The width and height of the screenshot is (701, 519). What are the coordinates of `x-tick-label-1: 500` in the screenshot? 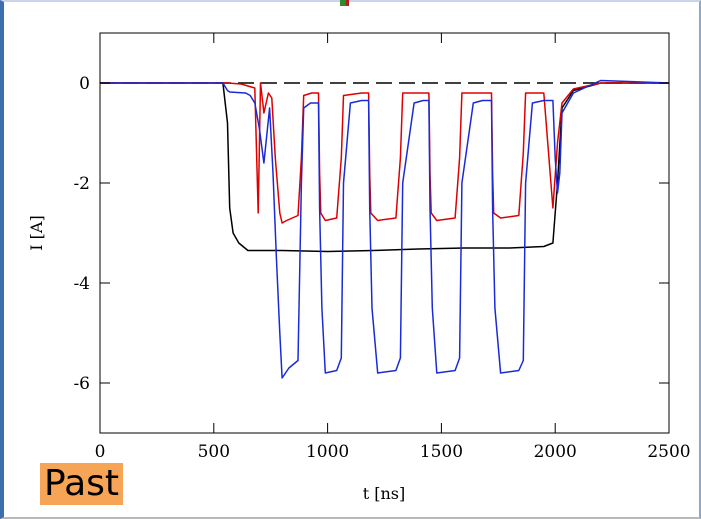 It's located at (214, 452).